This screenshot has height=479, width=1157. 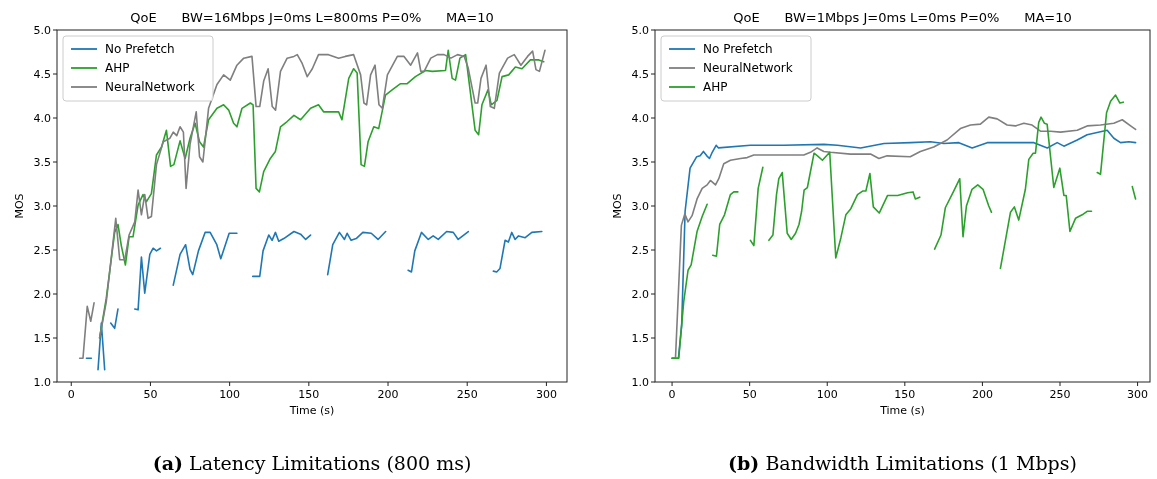 What do you see at coordinates (902, 17) in the screenshot?
I see `chart-title: QoE BW=1Mbps J=0ms L=0ms P=0% MA=10` at bounding box center [902, 17].